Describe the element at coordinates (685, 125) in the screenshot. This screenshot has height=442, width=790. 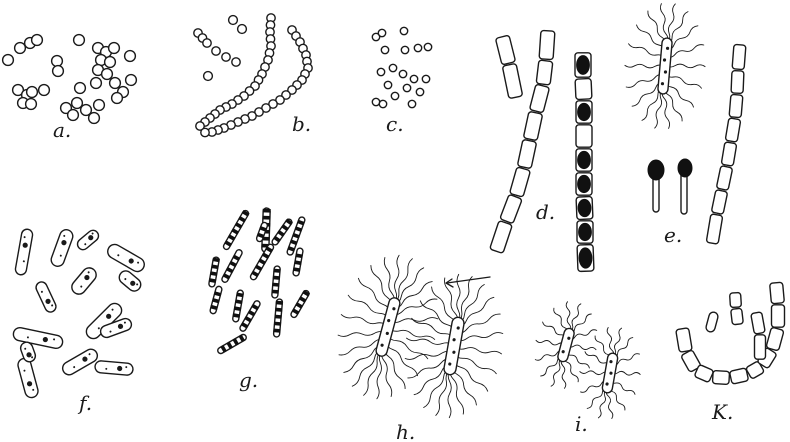
I see `panel-e-flagellated-and-spores: e.` at that location.